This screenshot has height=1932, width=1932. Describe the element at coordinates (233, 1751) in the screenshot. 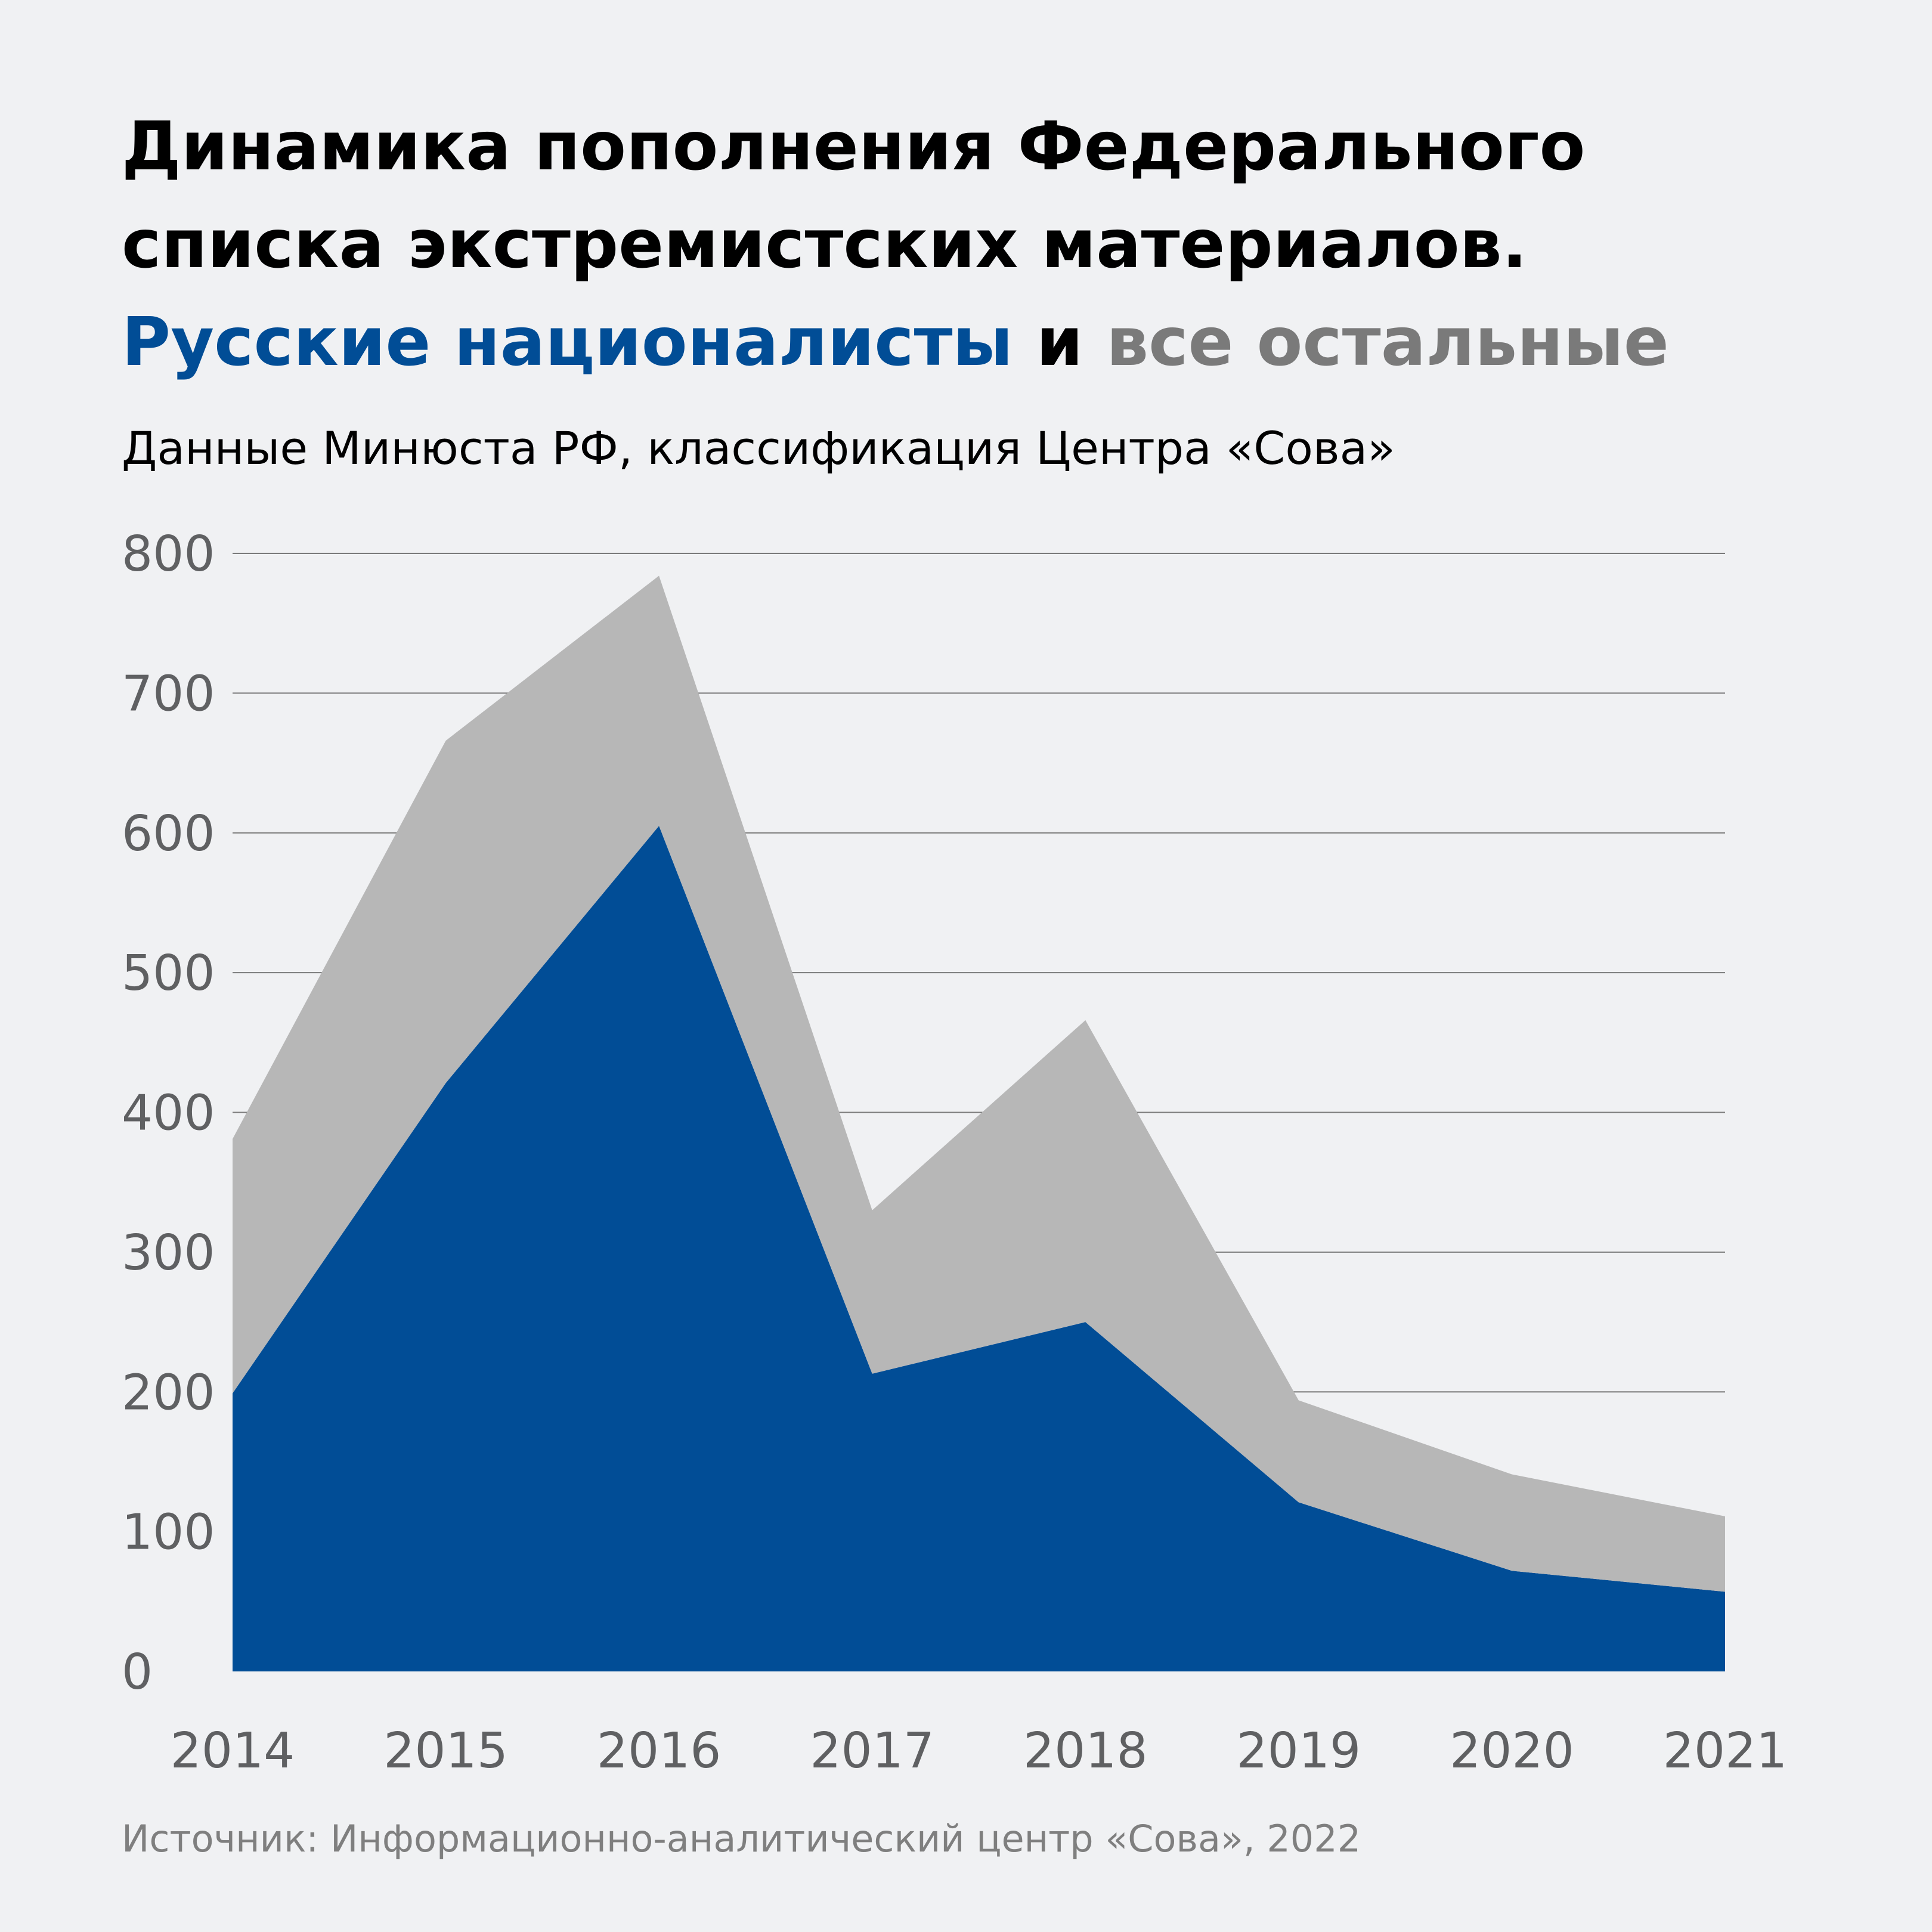

I see `x-tick-label-2014: 2014` at that location.